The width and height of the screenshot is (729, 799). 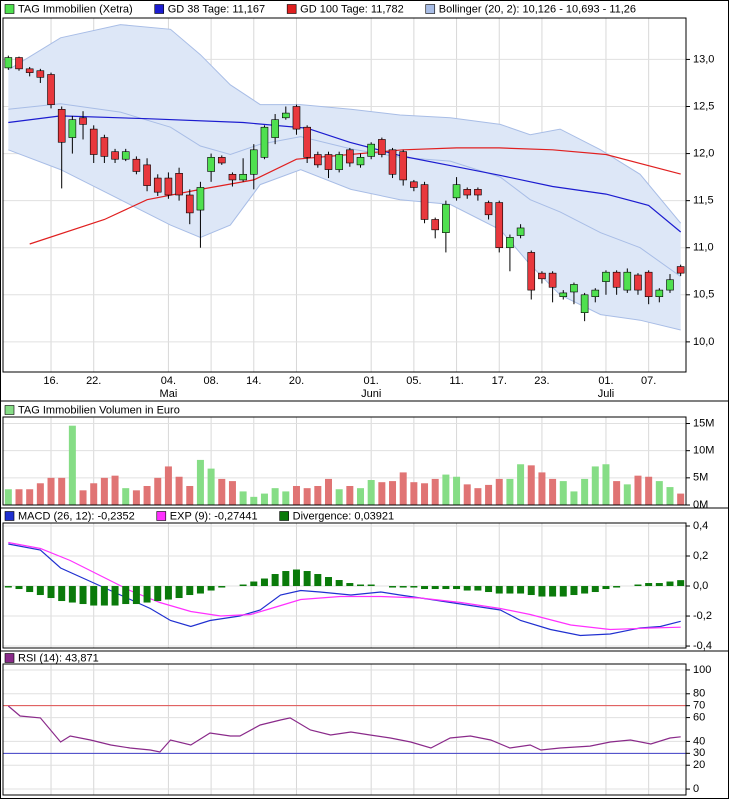 What do you see at coordinates (699, 694) in the screenshot?
I see `y-tick-label: 80` at bounding box center [699, 694].